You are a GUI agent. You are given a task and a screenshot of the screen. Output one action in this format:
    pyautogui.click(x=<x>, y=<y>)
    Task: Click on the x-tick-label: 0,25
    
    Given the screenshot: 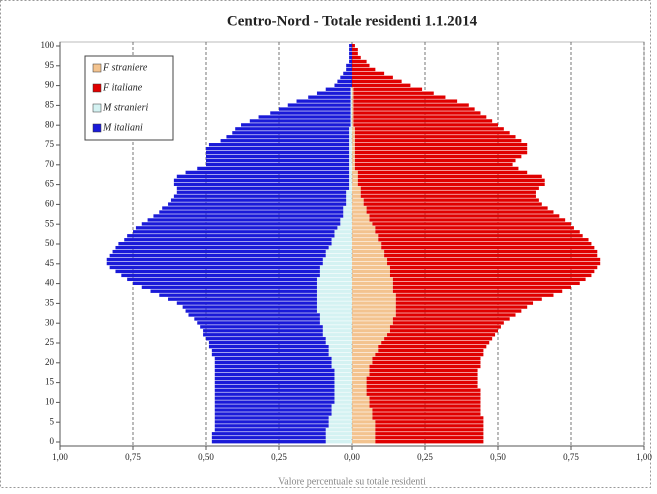 What is the action you would take?
    pyautogui.click(x=279, y=457)
    